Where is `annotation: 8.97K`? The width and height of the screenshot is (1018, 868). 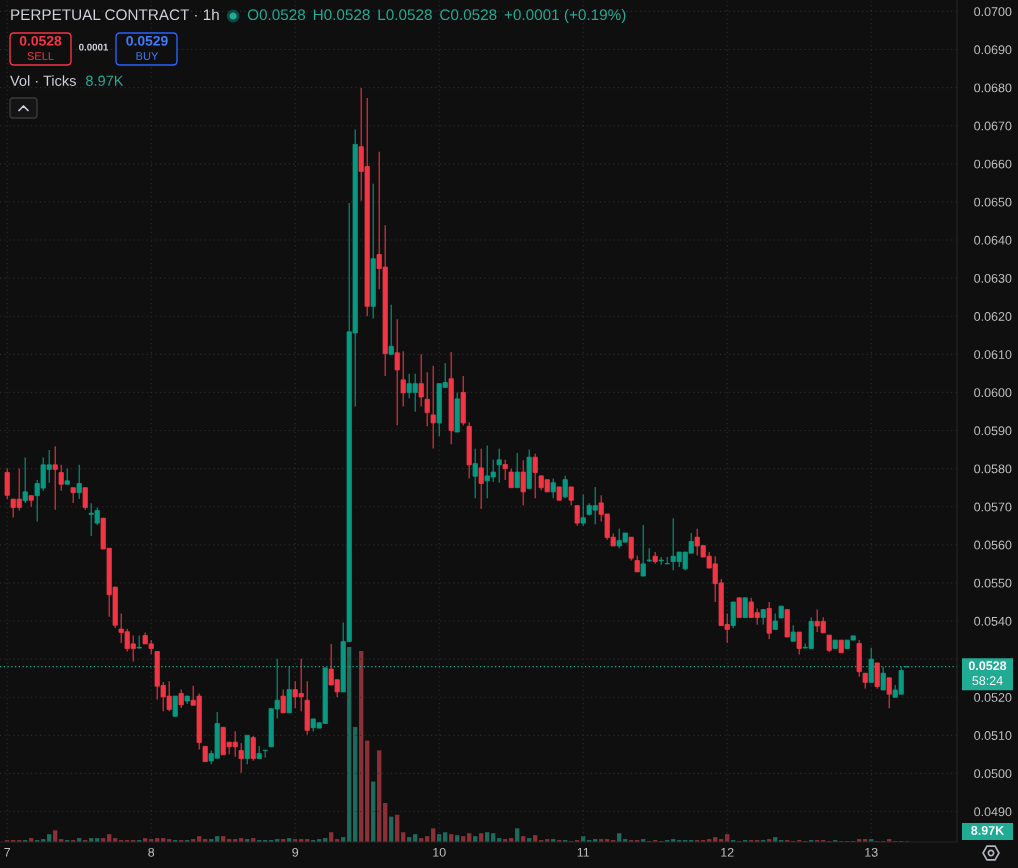 annotation: 8.97K is located at coordinates (105, 80).